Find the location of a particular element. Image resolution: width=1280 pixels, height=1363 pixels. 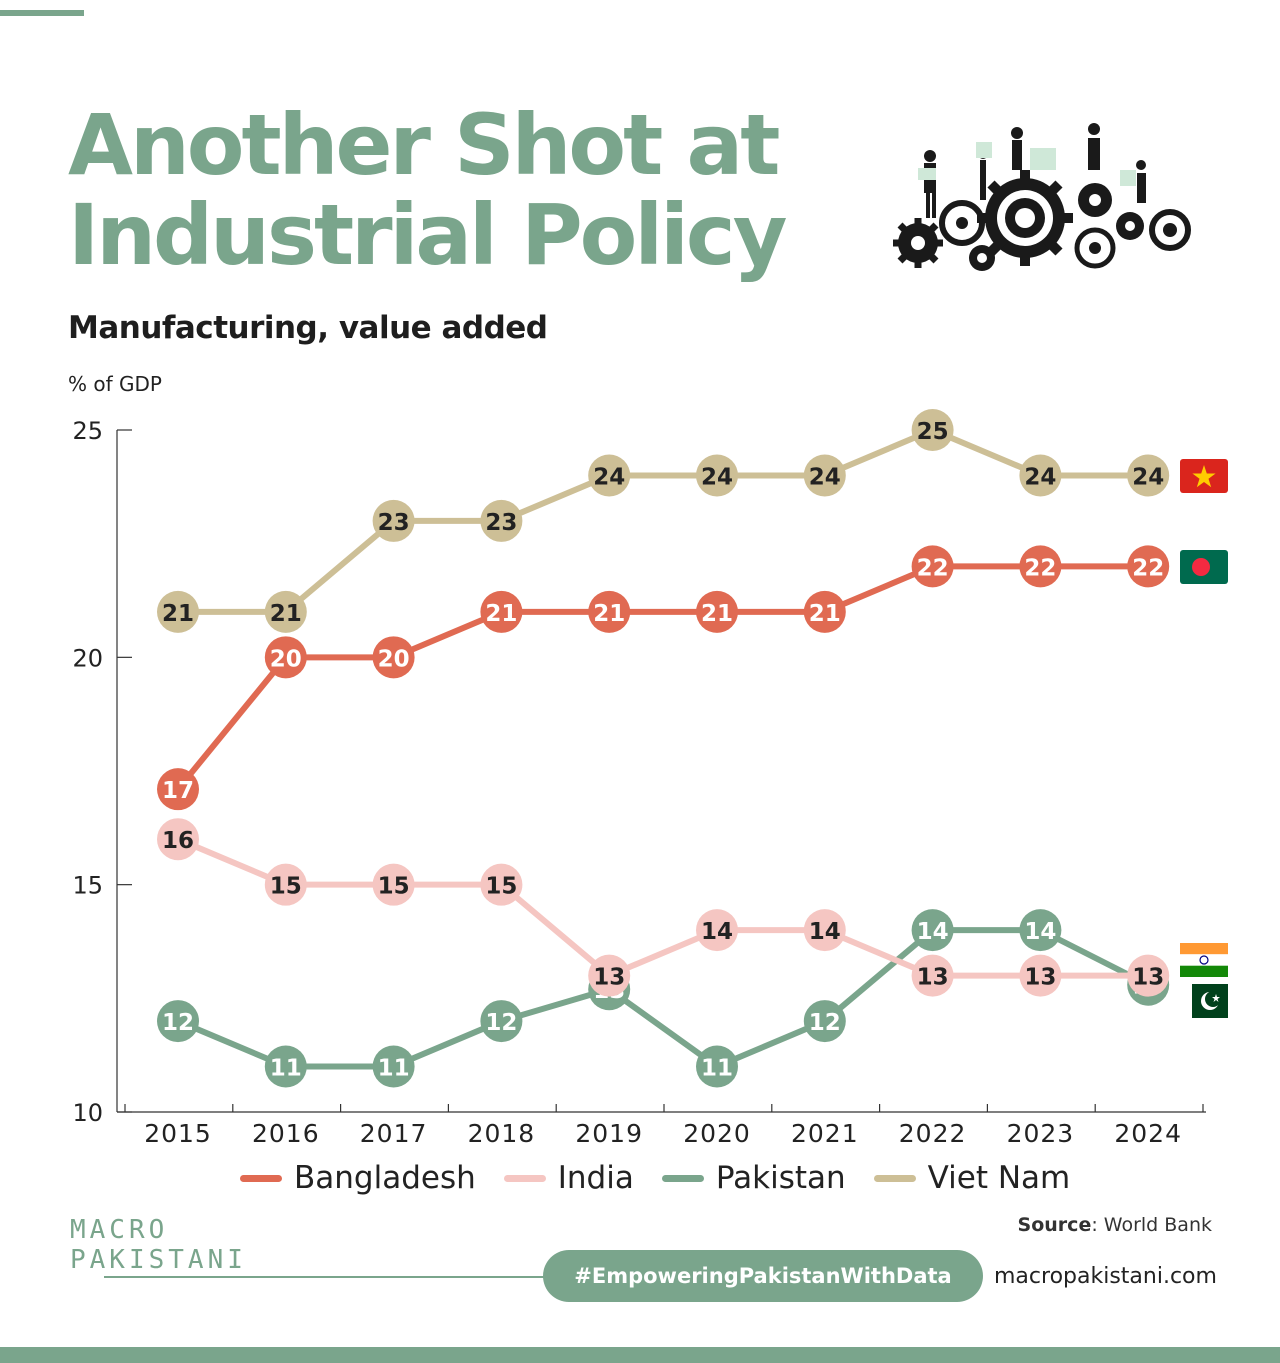

data-label-viet-nam: 21 is located at coordinates (178, 614).